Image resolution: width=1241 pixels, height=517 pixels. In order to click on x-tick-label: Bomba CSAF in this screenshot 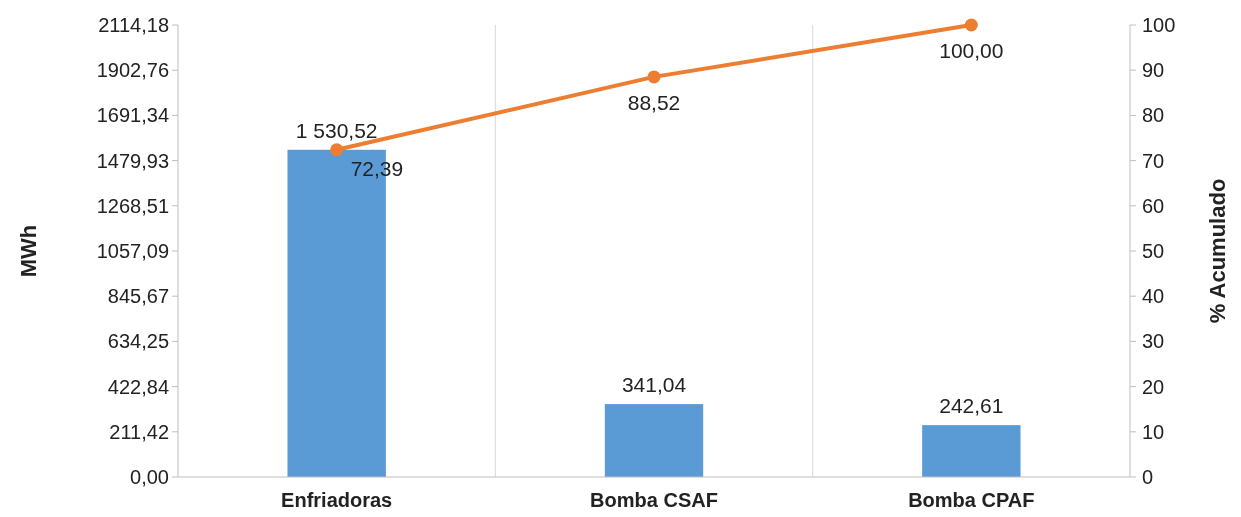, I will do `click(654, 500)`.